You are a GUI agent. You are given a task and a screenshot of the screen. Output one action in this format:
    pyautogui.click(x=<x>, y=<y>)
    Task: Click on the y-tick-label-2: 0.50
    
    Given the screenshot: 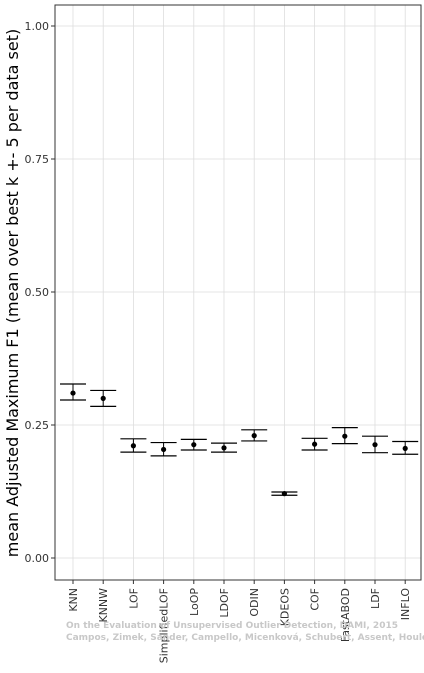 What is the action you would take?
    pyautogui.click(x=37, y=292)
    